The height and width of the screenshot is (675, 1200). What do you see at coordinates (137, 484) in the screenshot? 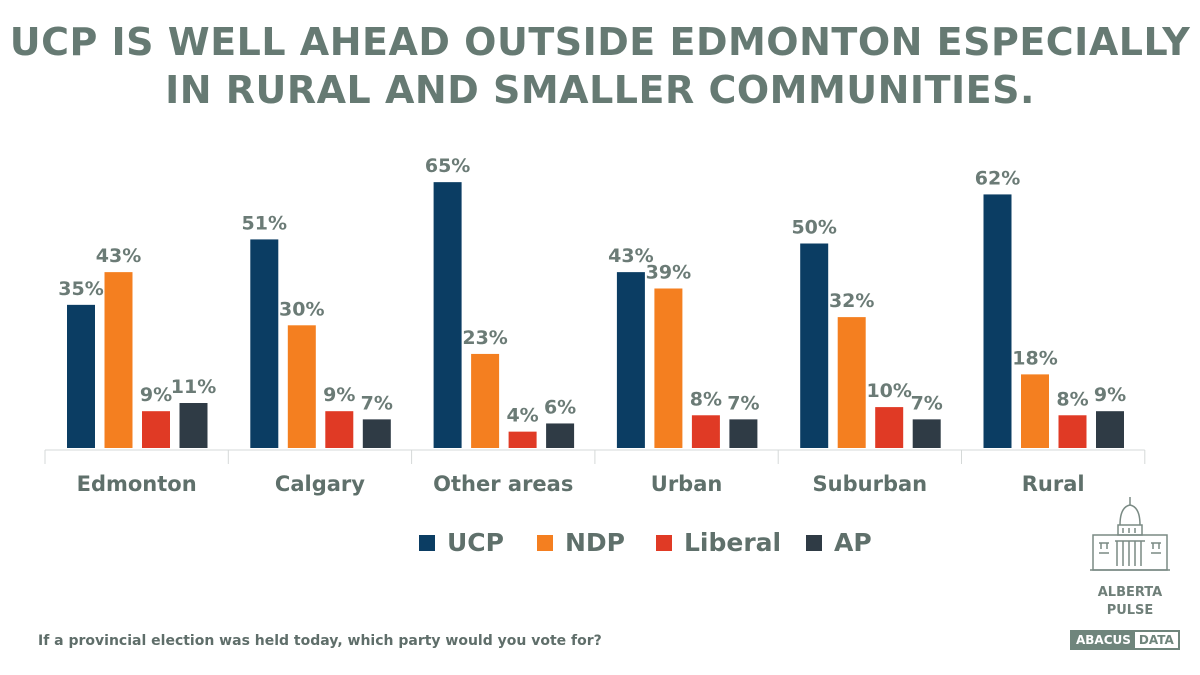
I see `category-label: Edmonton` at bounding box center [137, 484].